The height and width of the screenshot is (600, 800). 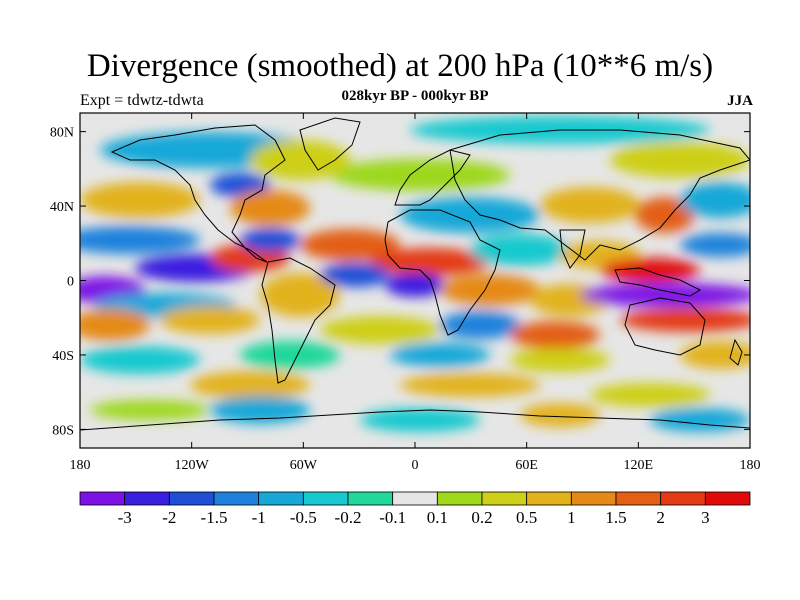 I want to click on colorbar-label: 1.5, so click(x=615, y=517).